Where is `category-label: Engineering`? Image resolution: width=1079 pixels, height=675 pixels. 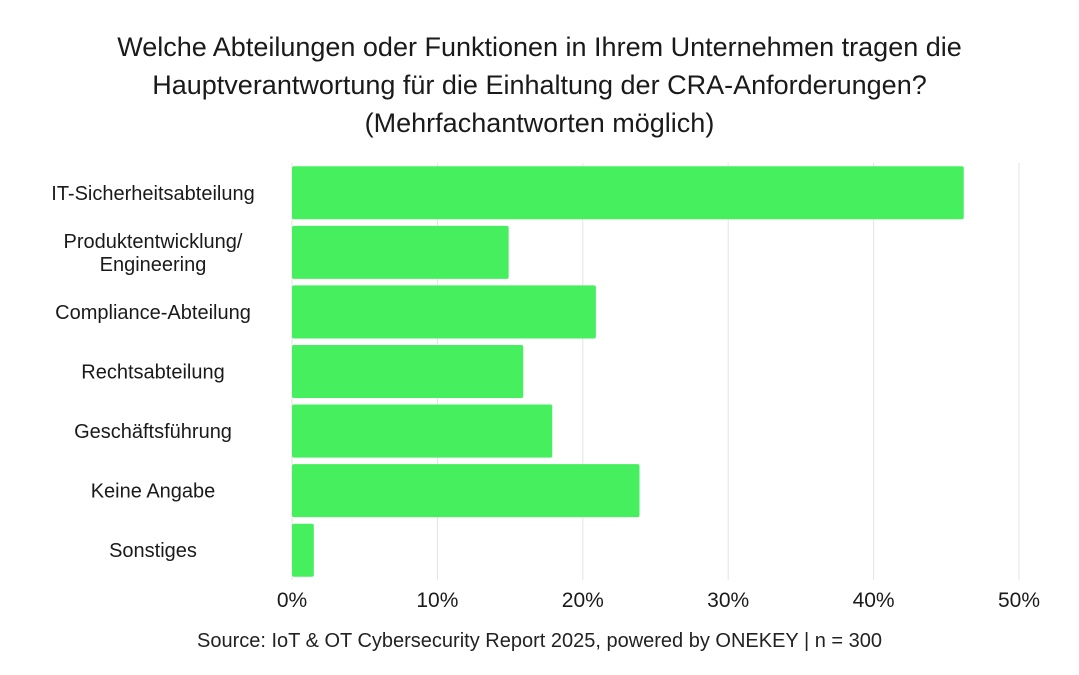
category-label: Engineering is located at coordinates (153, 265).